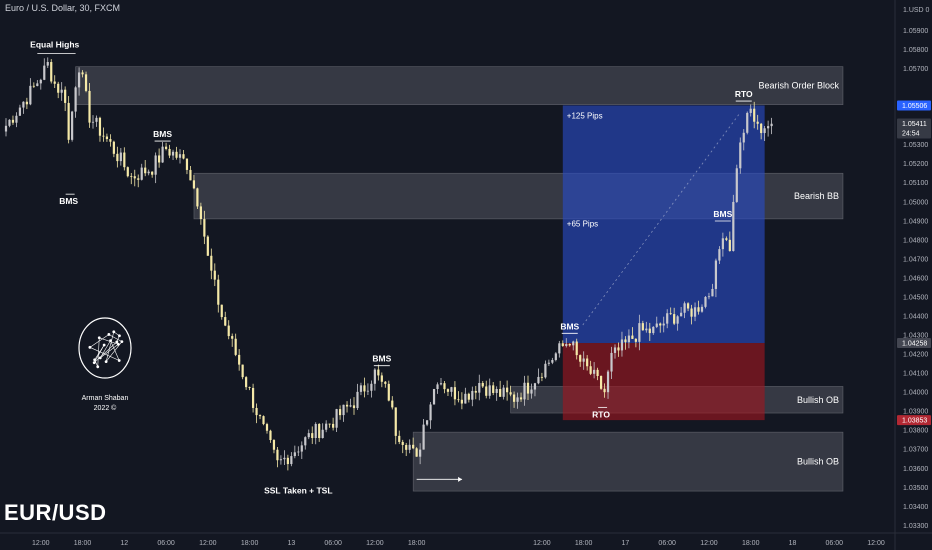 This screenshot has width=932, height=550. I want to click on time-tick-12: 17, so click(626, 543).